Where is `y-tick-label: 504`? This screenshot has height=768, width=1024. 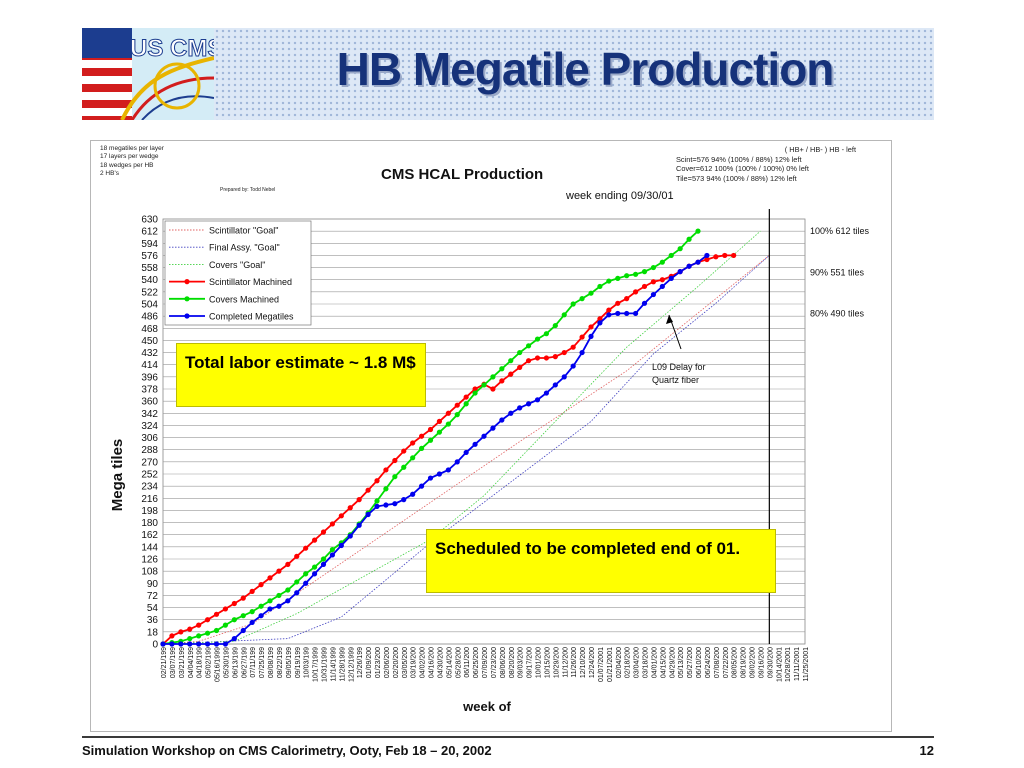 y-tick-label: 504 is located at coordinates (149, 305).